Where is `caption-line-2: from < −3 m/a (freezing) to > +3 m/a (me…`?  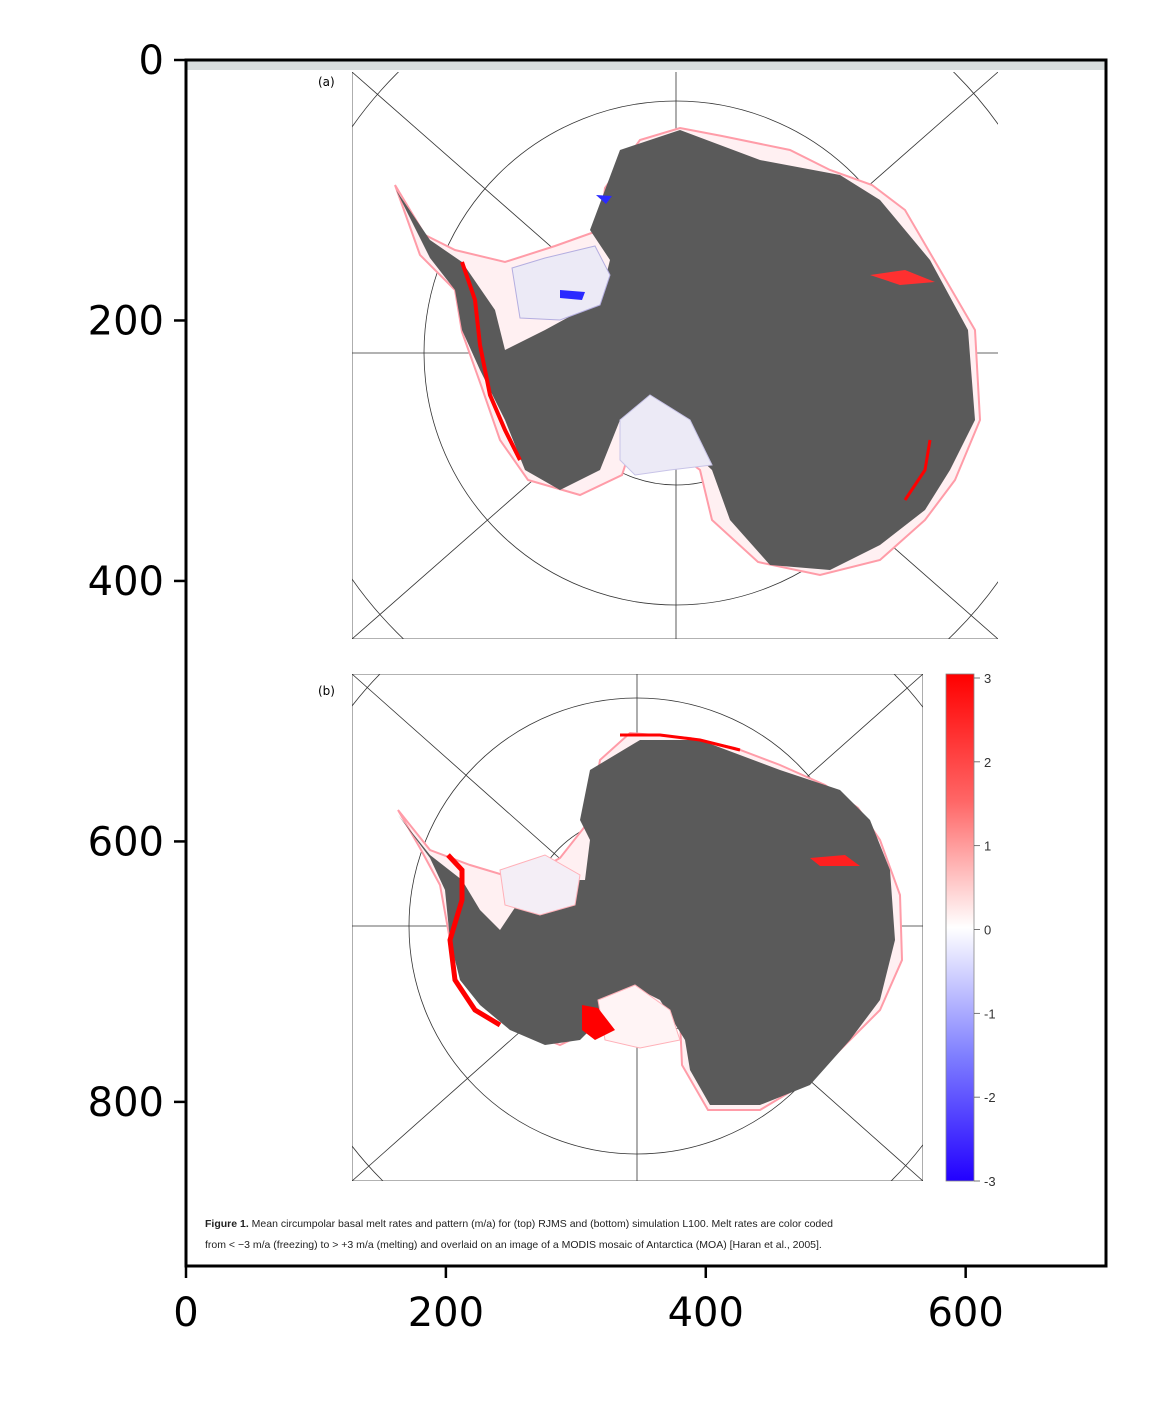
caption-line-2: from < −3 m/a (freezing) to > +3 m/a (me… is located at coordinates (513, 1245).